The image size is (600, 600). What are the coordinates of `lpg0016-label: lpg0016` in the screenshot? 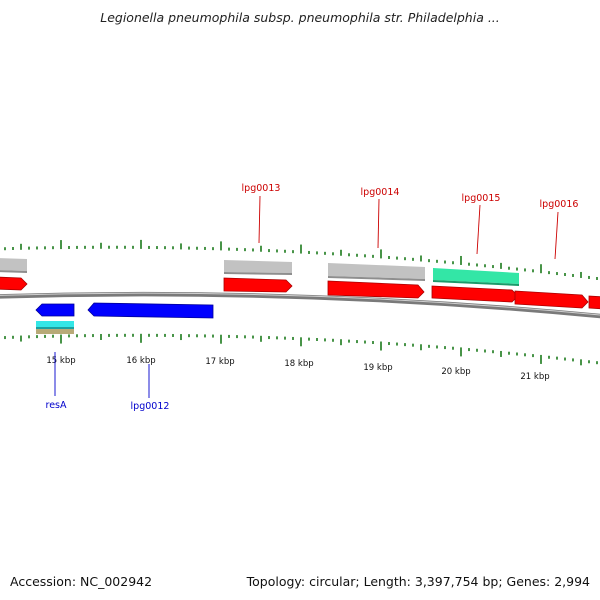 It's located at (559, 204).